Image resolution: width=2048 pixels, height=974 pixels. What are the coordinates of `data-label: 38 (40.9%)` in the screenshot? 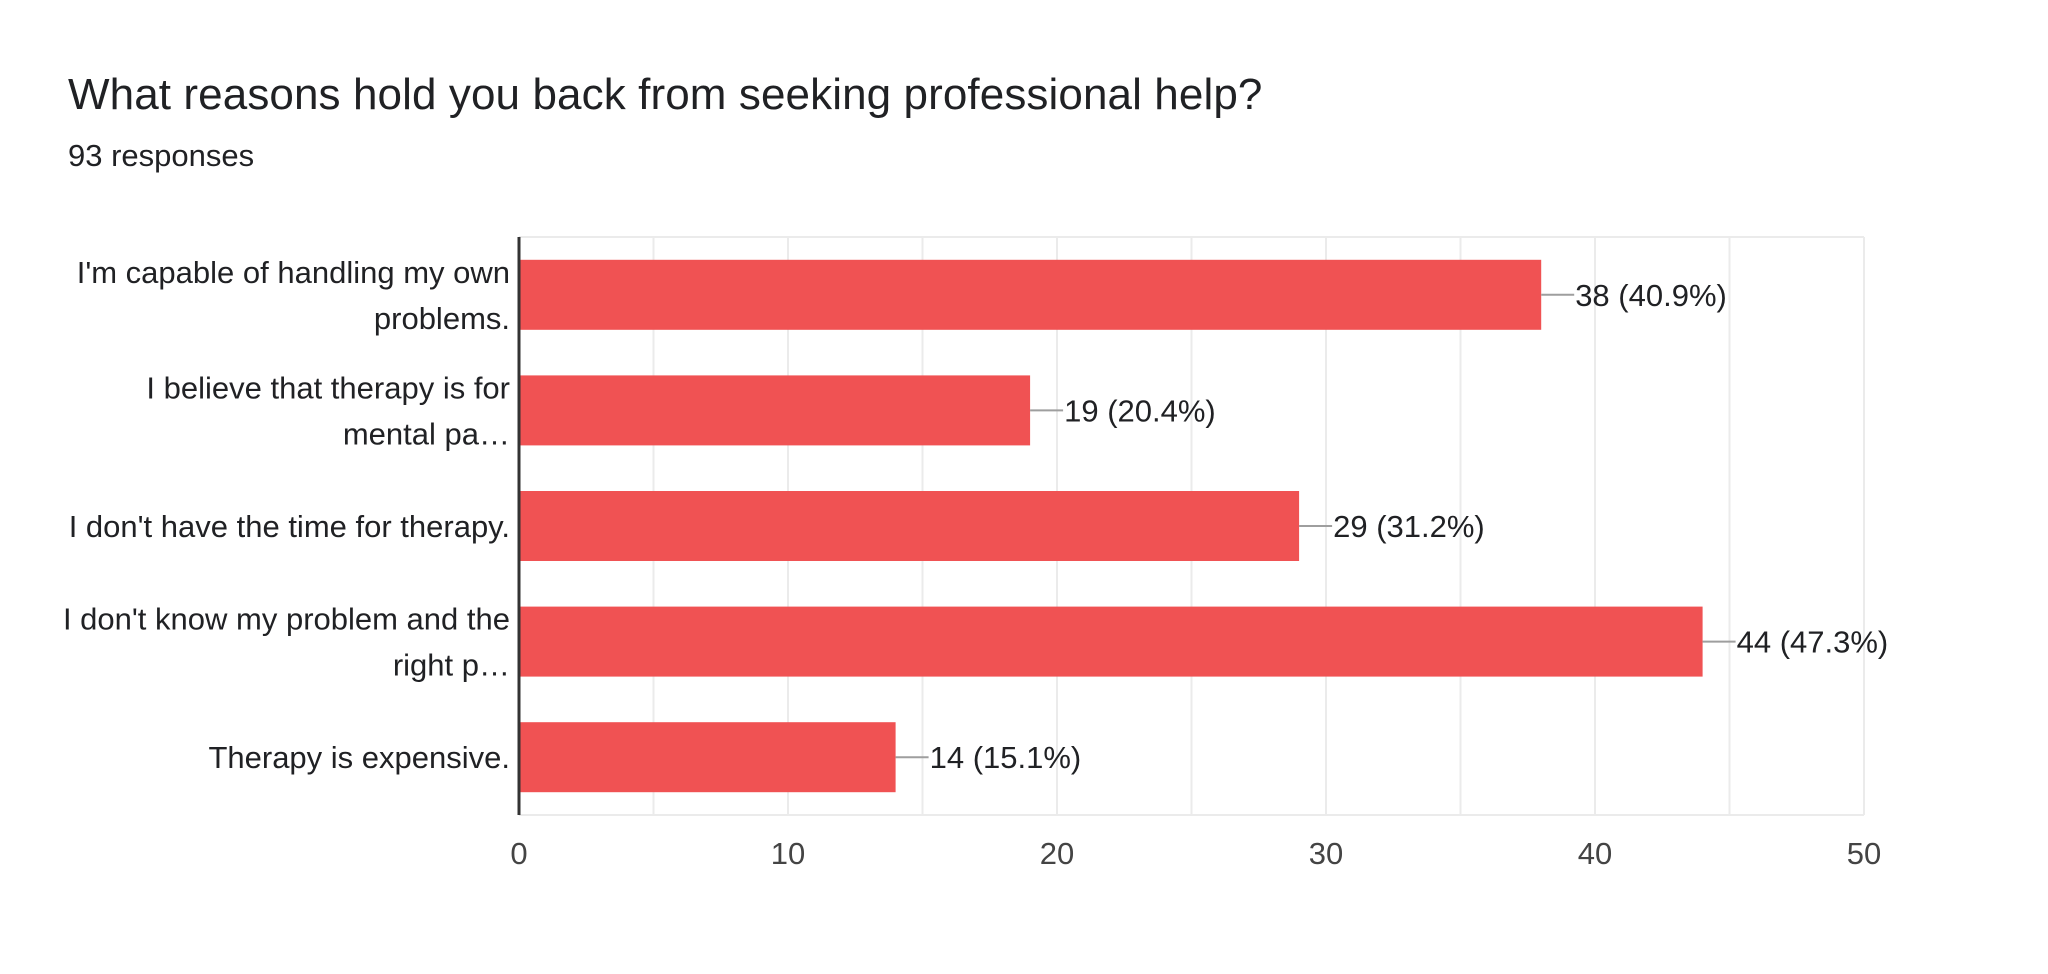 It's located at (1651, 295).